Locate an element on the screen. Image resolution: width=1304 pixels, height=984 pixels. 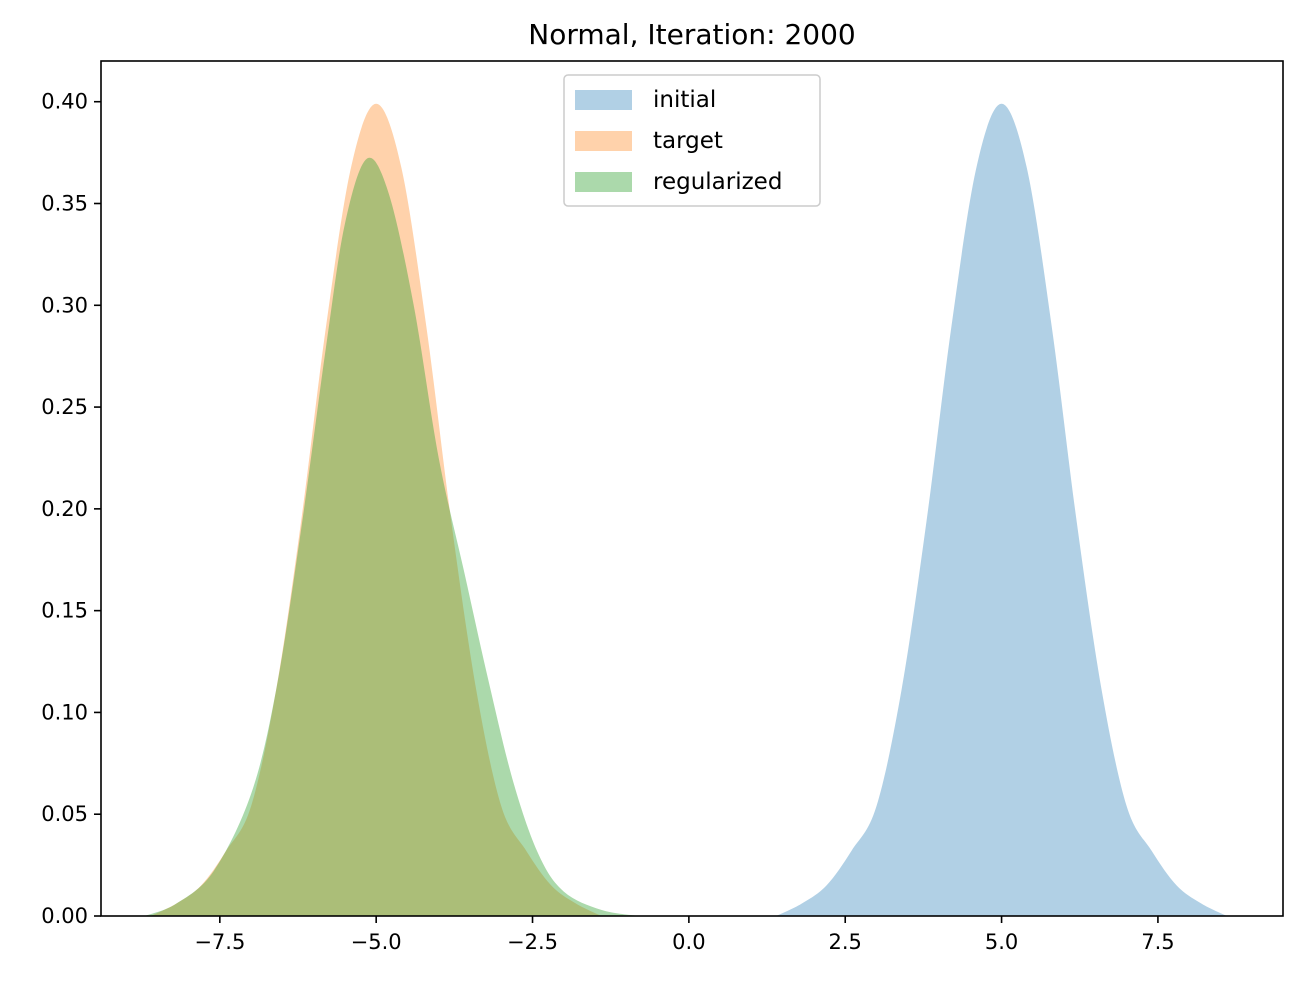
y-tick-label: 0.35 is located at coordinates (64, 204).